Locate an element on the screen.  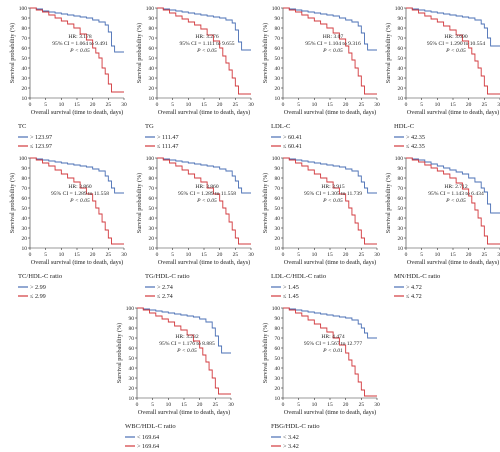
y-tick-label: 80 is located at coordinates (25, 179).